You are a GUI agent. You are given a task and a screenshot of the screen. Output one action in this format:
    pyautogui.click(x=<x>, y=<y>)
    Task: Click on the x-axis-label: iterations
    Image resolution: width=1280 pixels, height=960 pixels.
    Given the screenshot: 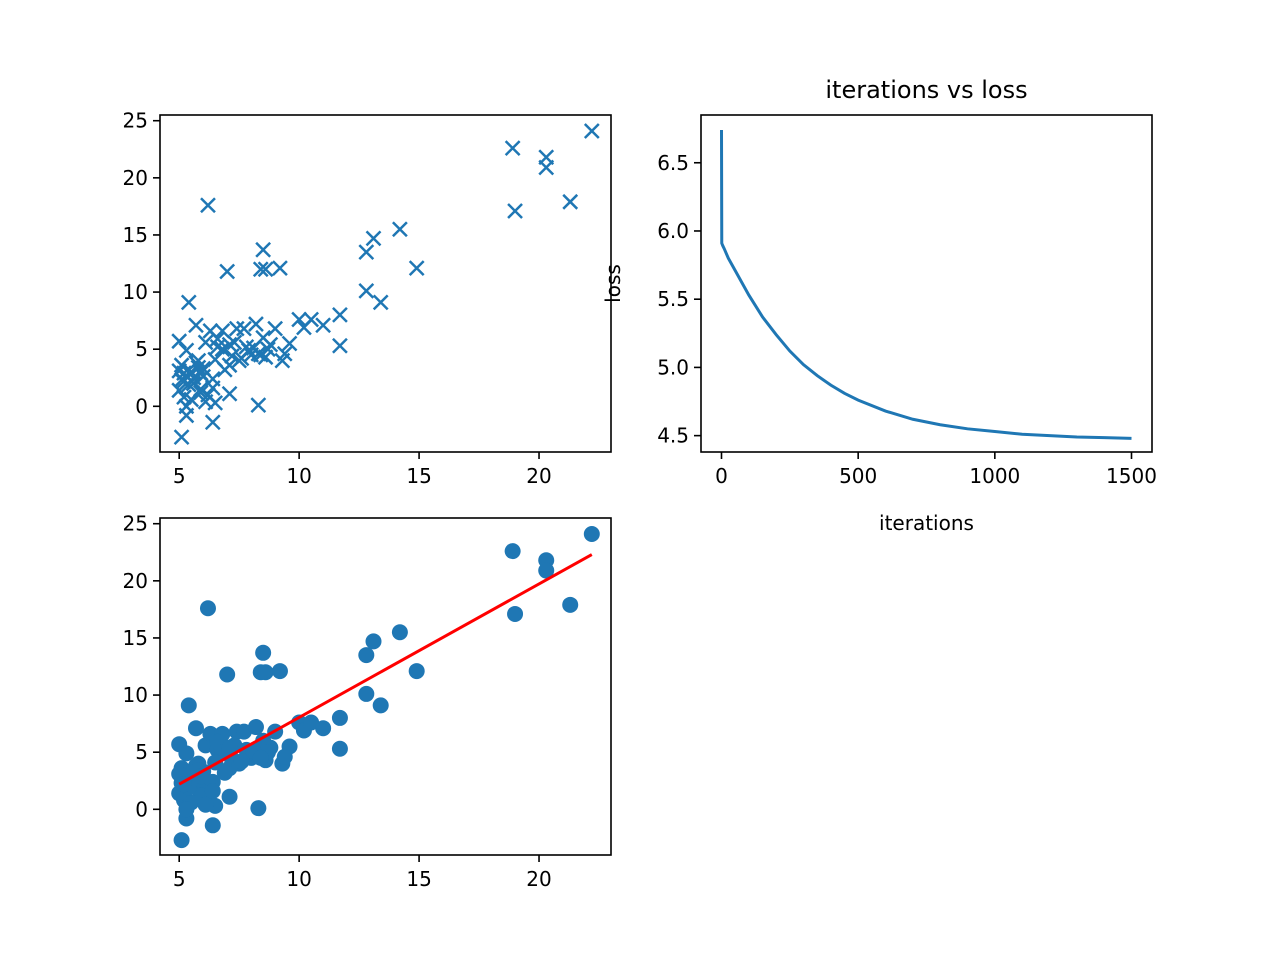 What is the action you would take?
    pyautogui.click(x=926, y=523)
    